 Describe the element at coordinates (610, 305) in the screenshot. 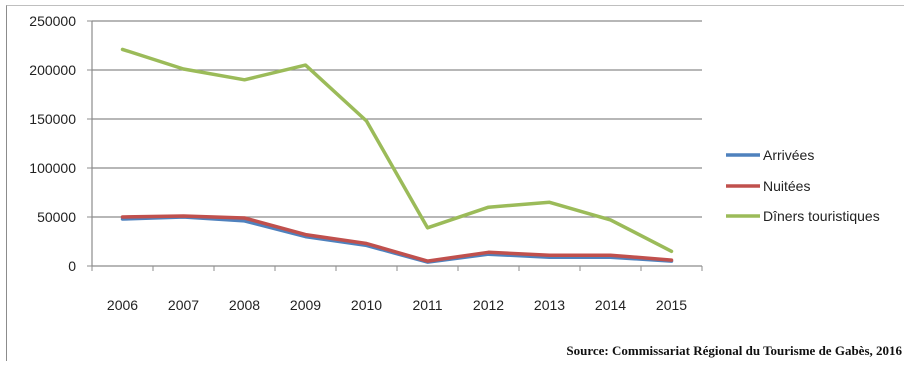

I see `x-tick-label: 2014` at that location.